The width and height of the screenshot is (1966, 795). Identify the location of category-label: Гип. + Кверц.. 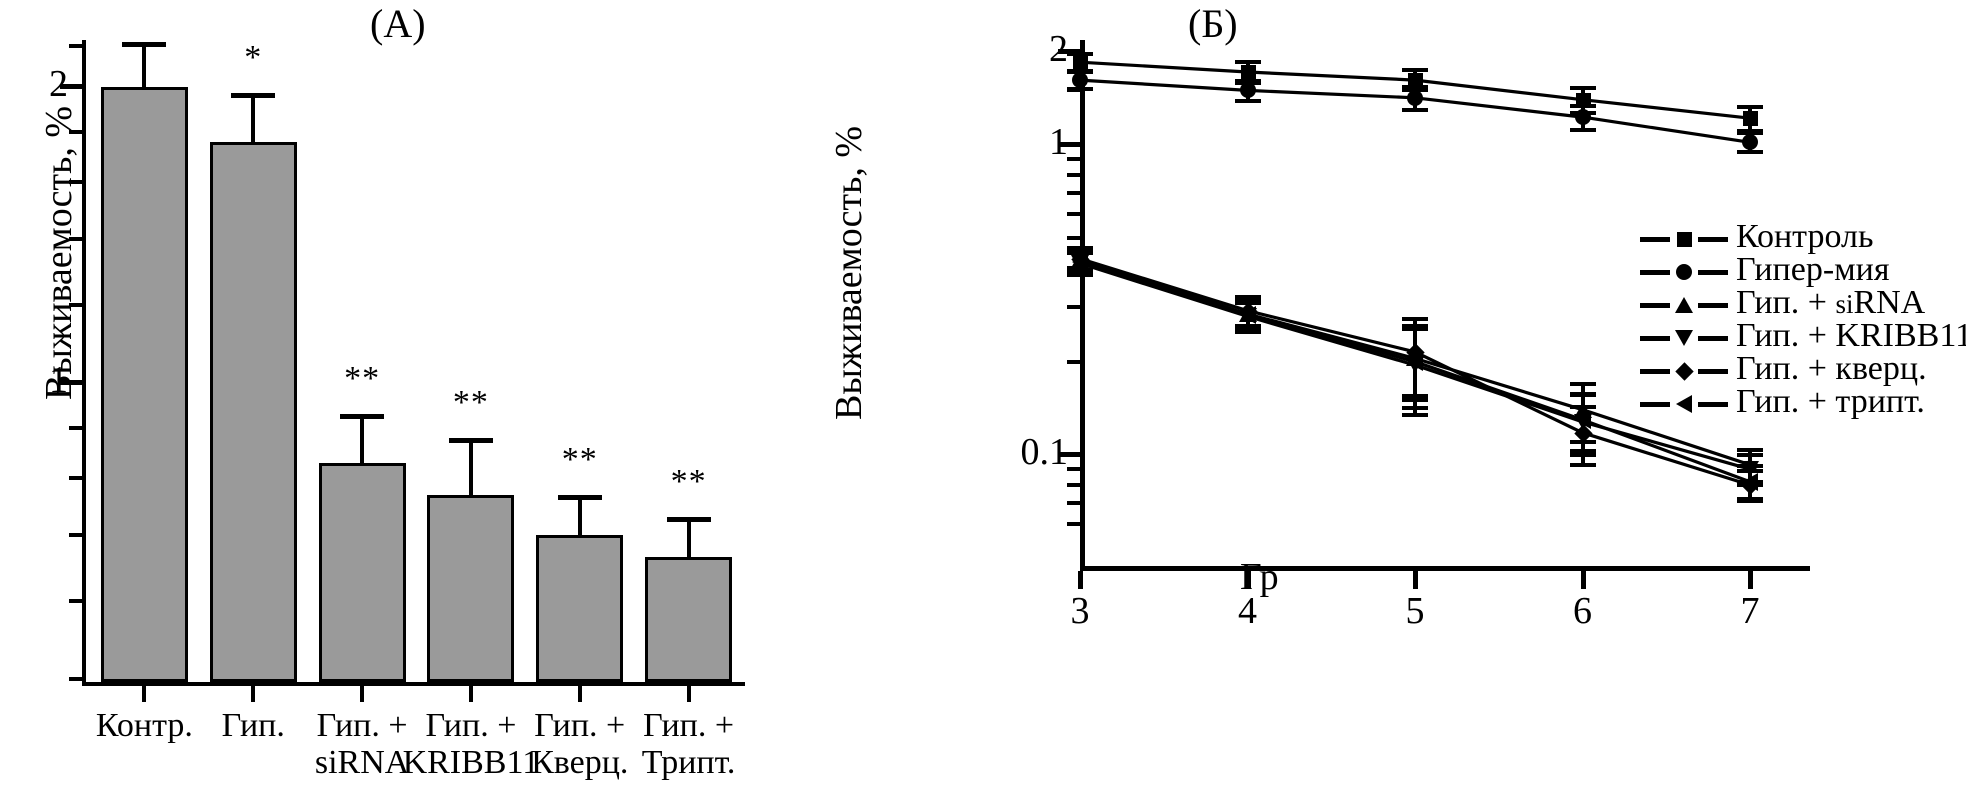
(580, 744).